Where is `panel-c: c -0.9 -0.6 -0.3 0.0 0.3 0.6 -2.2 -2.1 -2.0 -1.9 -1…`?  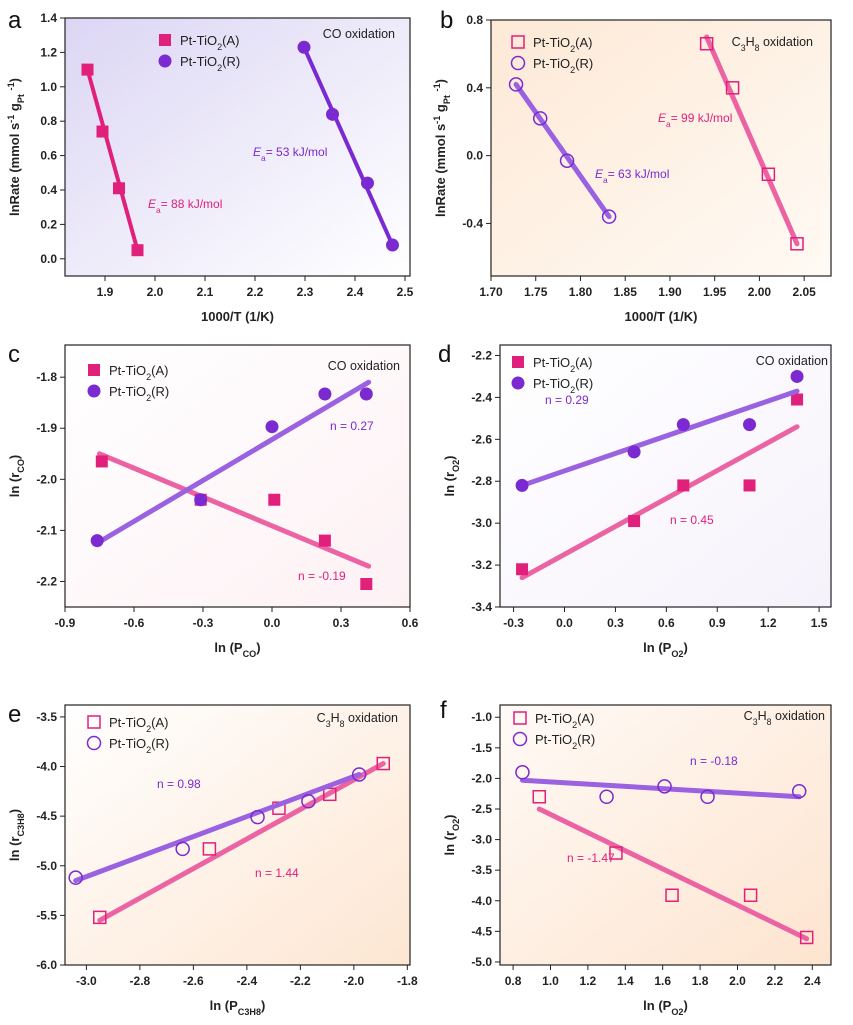 panel-c: c -0.9 -0.6 -0.3 0.0 0.3 0.6 -2.2 -2.1 -2.0 -1.9 -1… is located at coordinates (213, 500).